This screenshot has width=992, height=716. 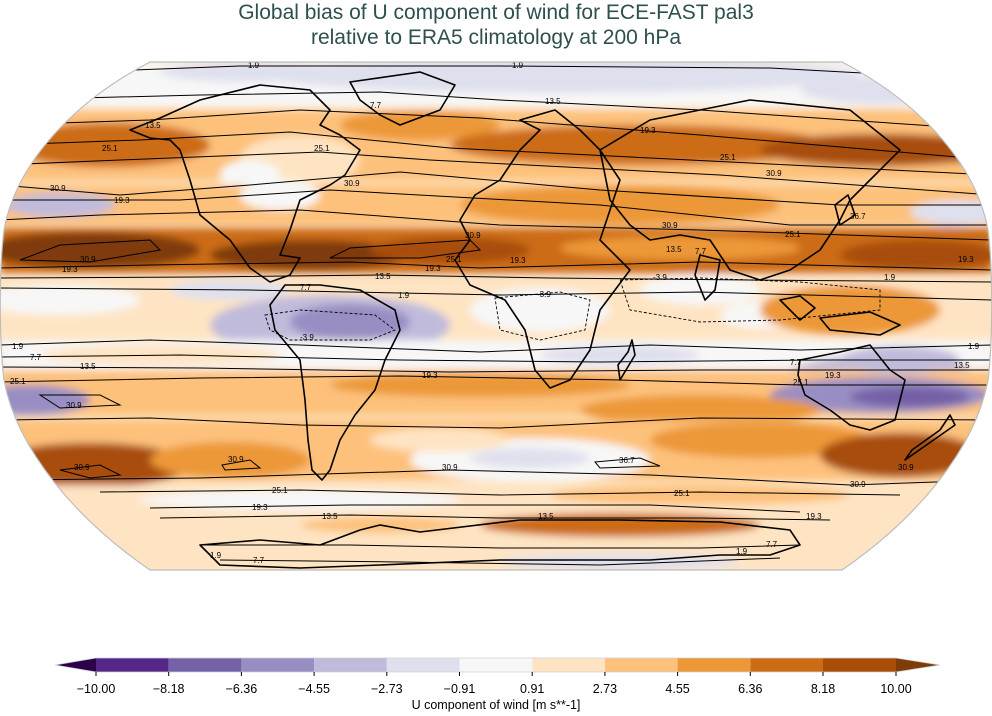 What do you see at coordinates (496, 705) in the screenshot?
I see `colorbar-label: U component of wind [m s**-1]` at bounding box center [496, 705].